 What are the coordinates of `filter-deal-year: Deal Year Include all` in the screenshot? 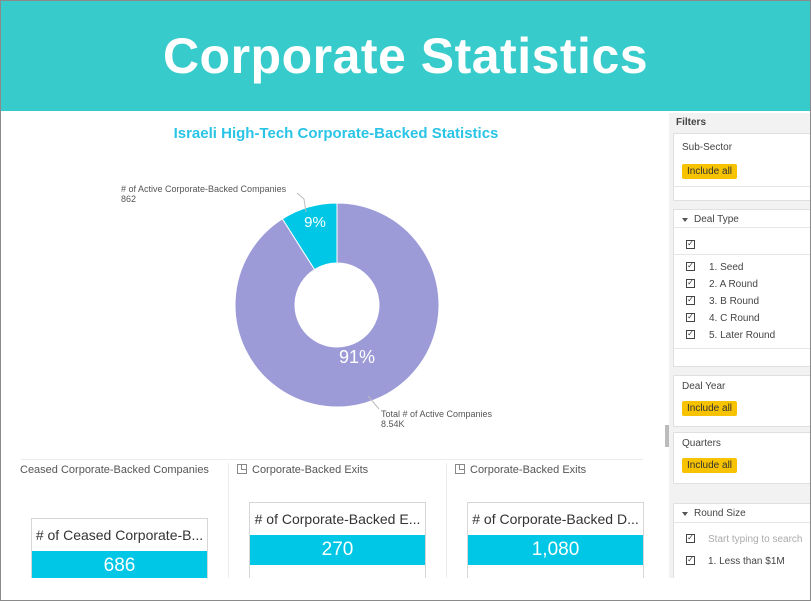 It's located at (741, 401).